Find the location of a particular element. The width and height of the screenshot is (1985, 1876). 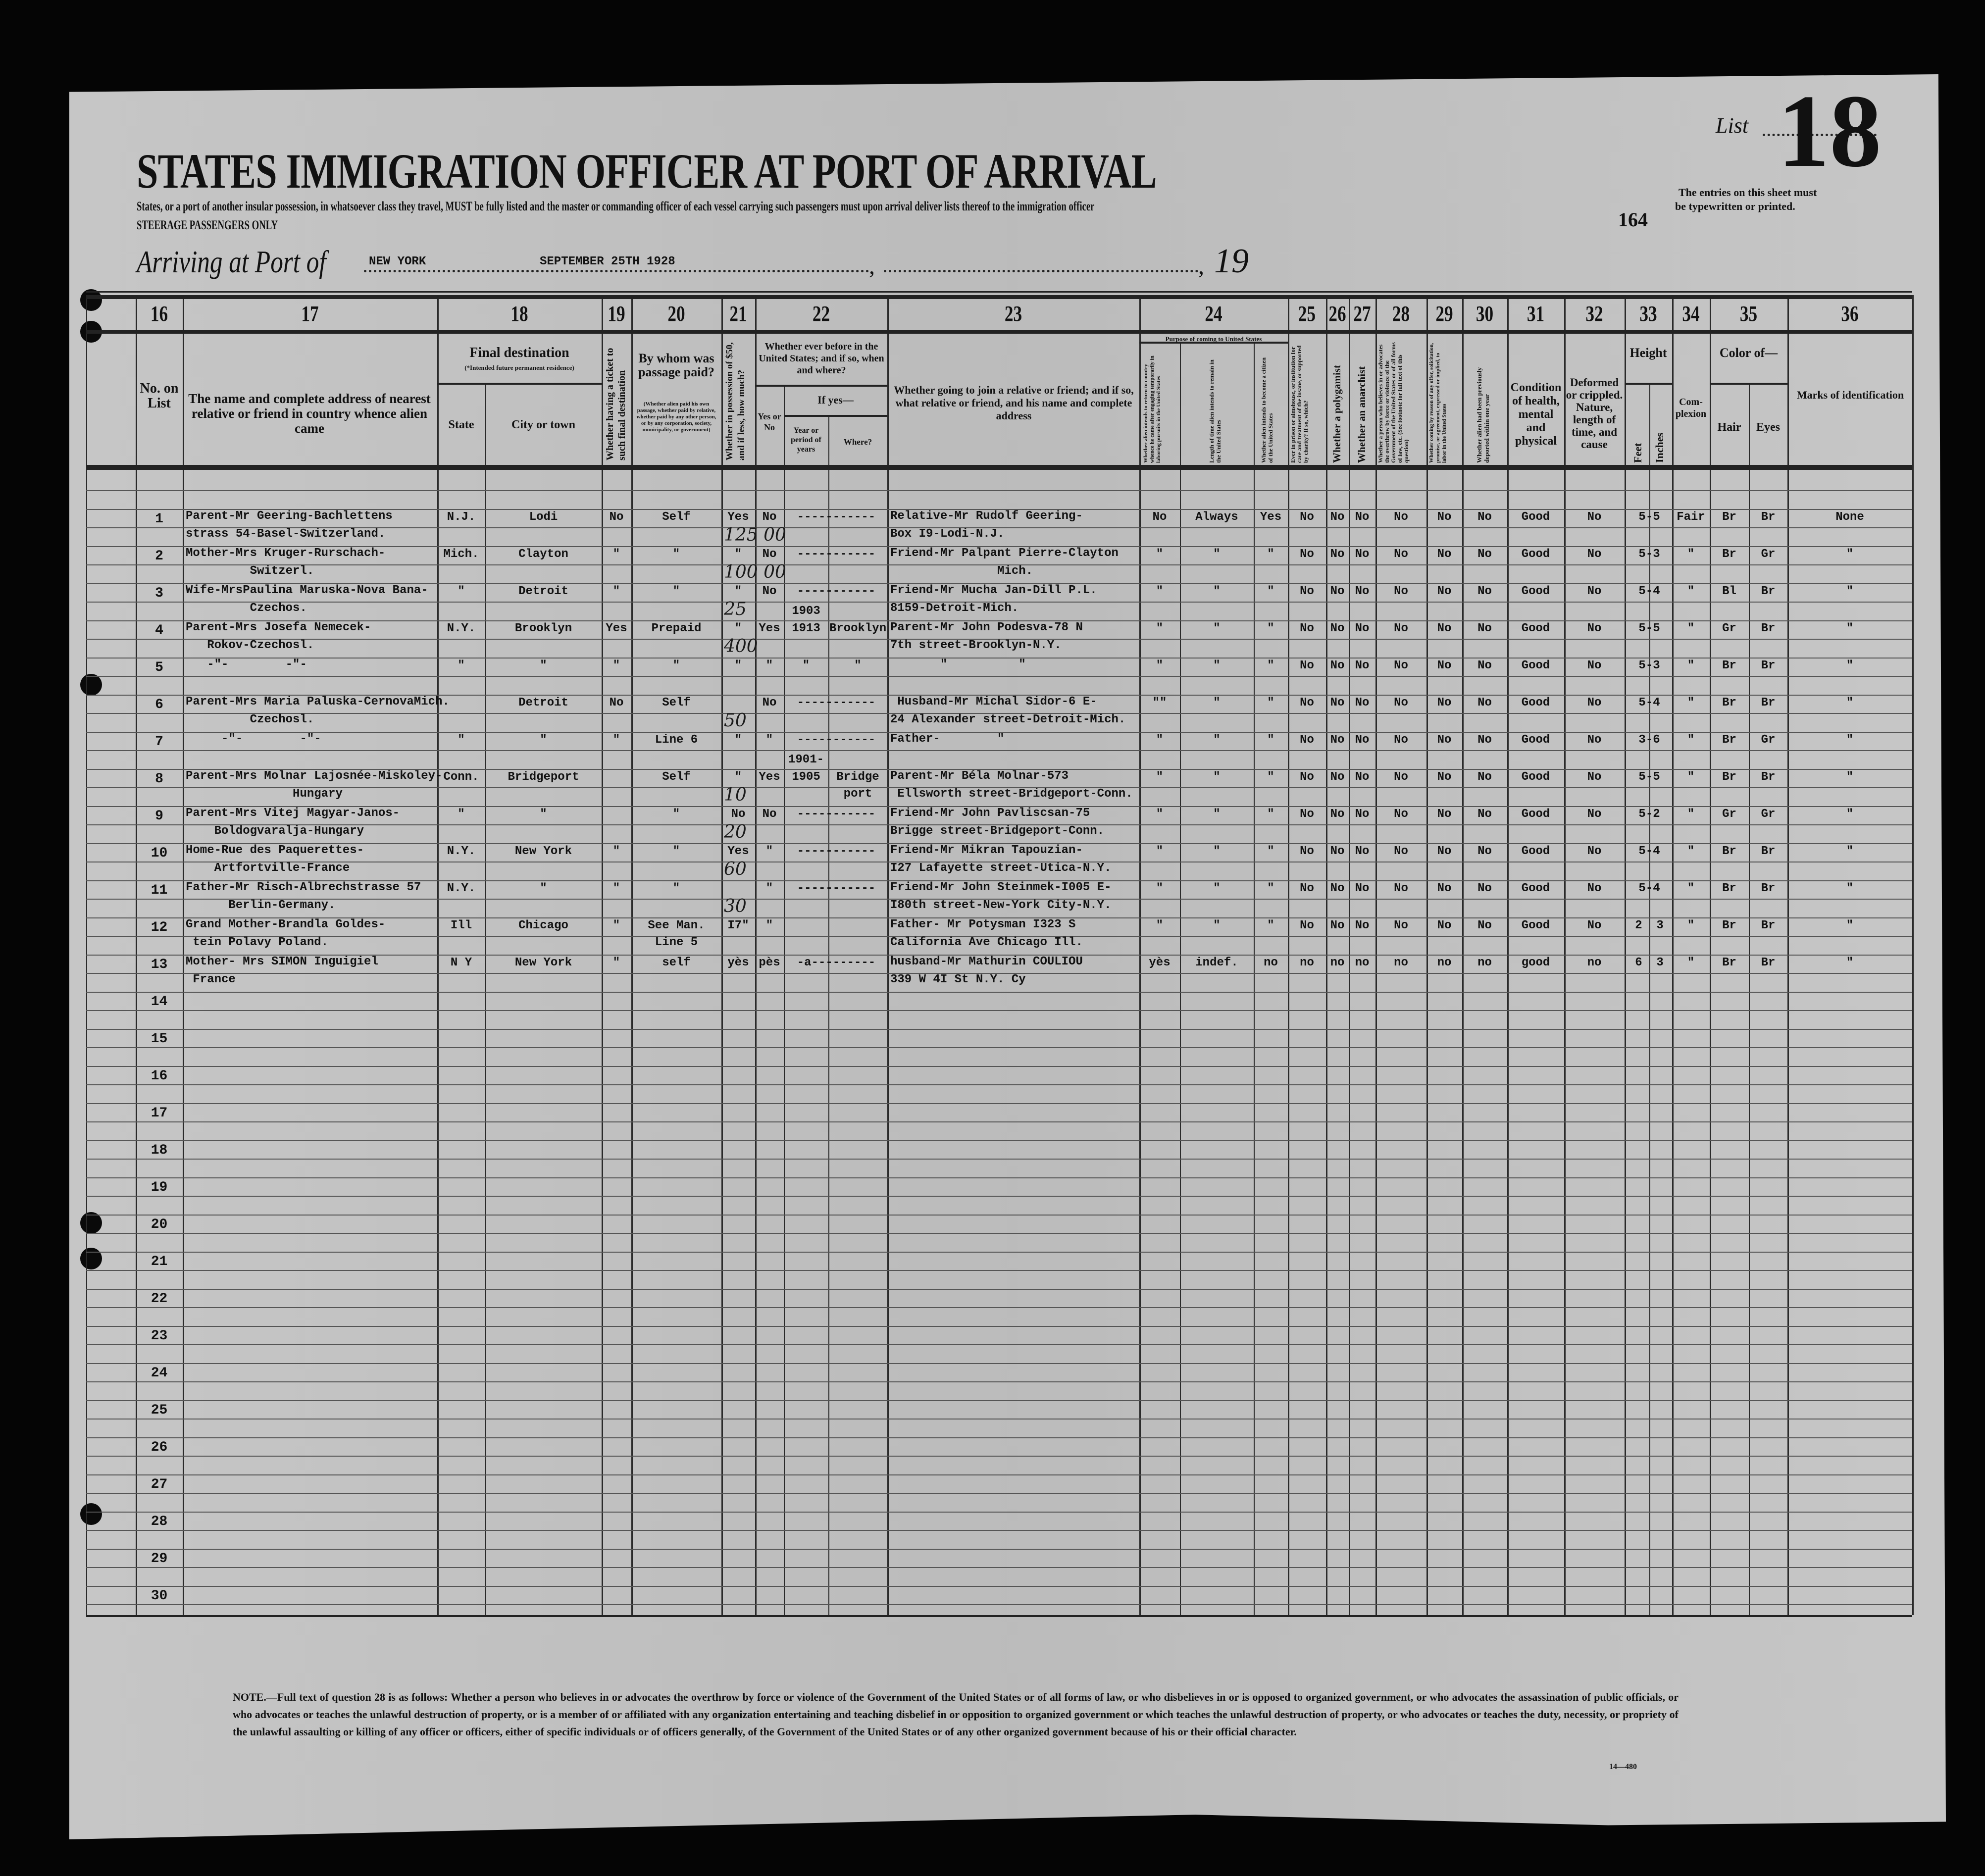

row-number: 28 is located at coordinates (160, 1521).